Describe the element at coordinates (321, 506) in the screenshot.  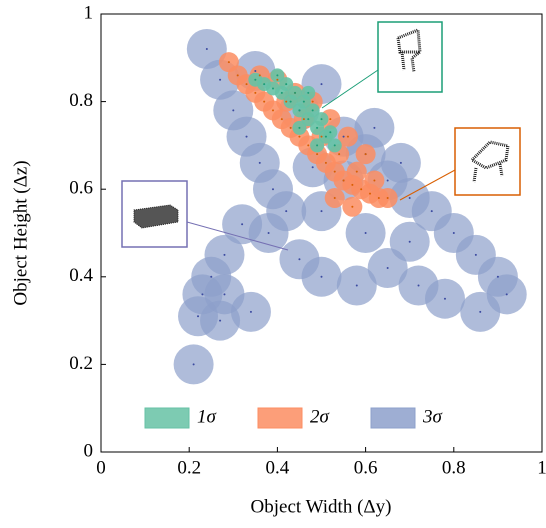
I see `x-axis-label: Object Width (Δy)` at that location.